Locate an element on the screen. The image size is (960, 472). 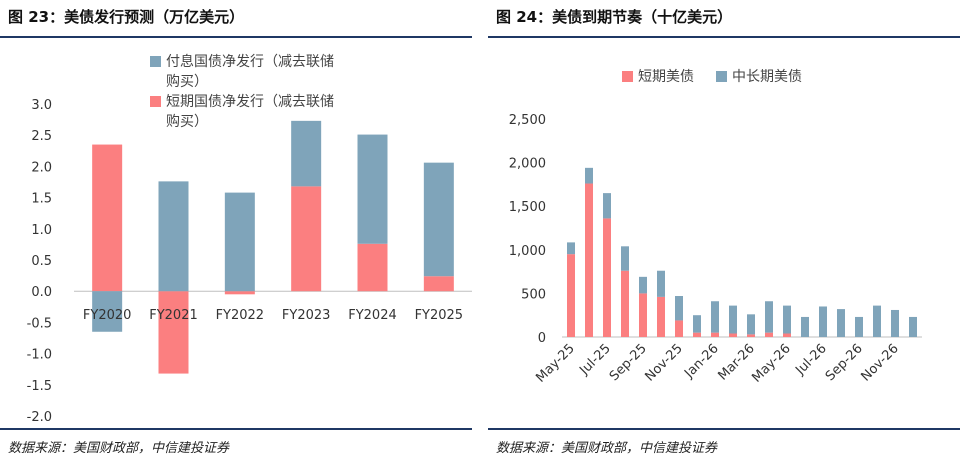
y-tick-label: 0.0 is located at coordinates (41, 292).